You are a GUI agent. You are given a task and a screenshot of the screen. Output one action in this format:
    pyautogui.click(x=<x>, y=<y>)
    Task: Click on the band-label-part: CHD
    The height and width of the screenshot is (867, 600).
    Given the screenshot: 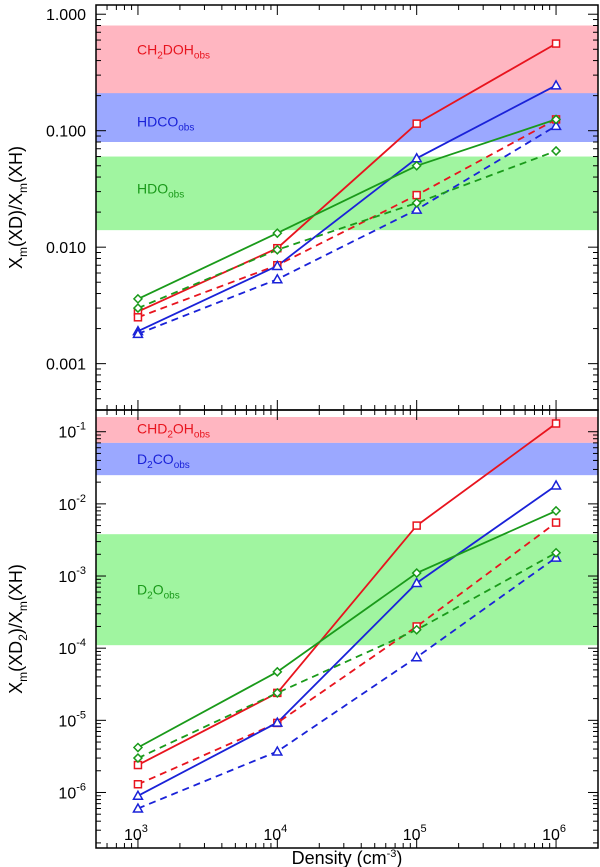 What is the action you would take?
    pyautogui.click(x=152, y=429)
    